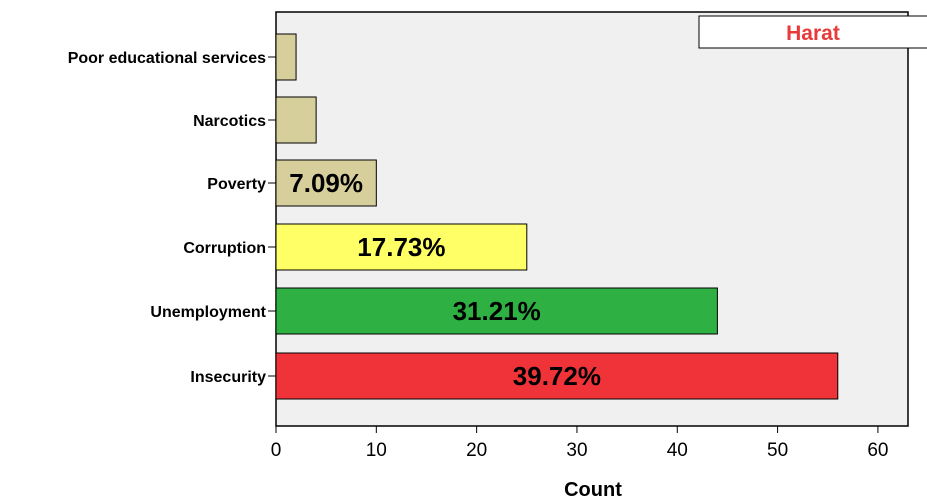  Describe the element at coordinates (224, 248) in the screenshot. I see `category-label: Corruption` at that location.